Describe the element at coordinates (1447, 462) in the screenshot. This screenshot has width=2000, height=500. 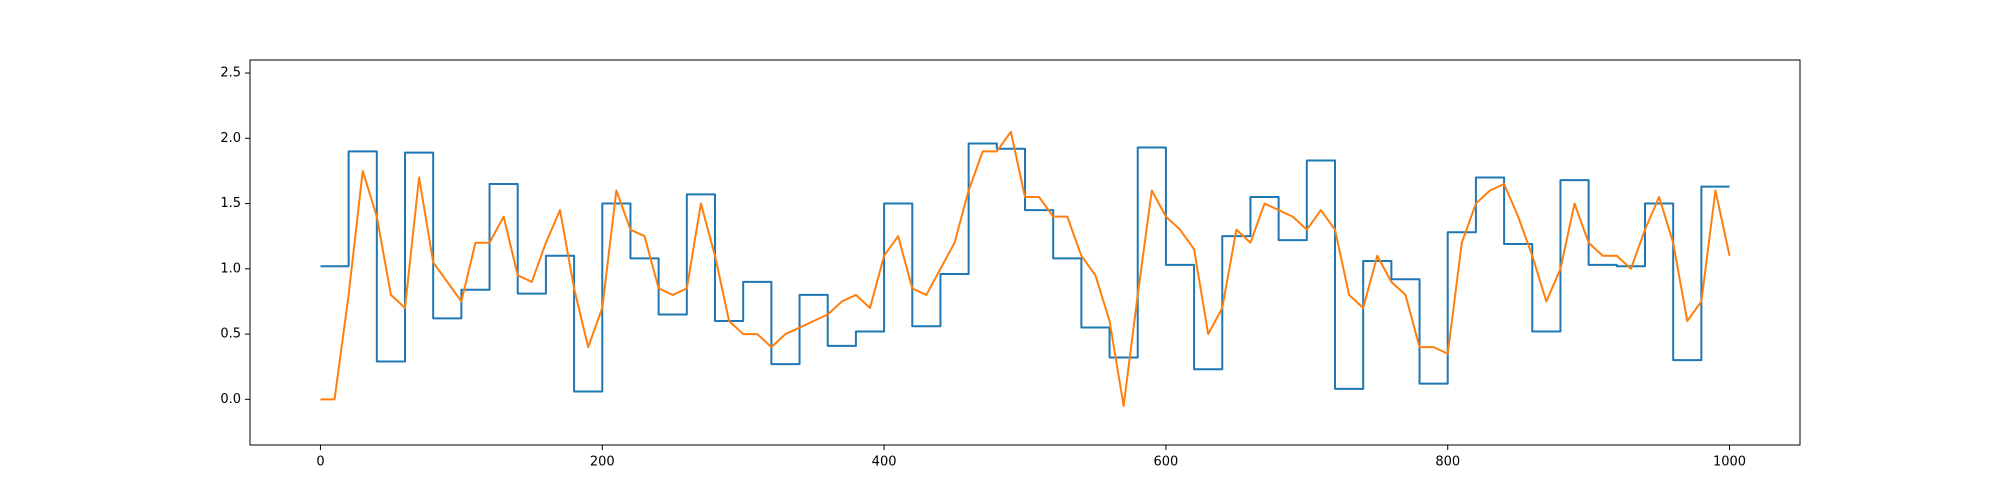
I see `x-tick-label: 800` at that location.